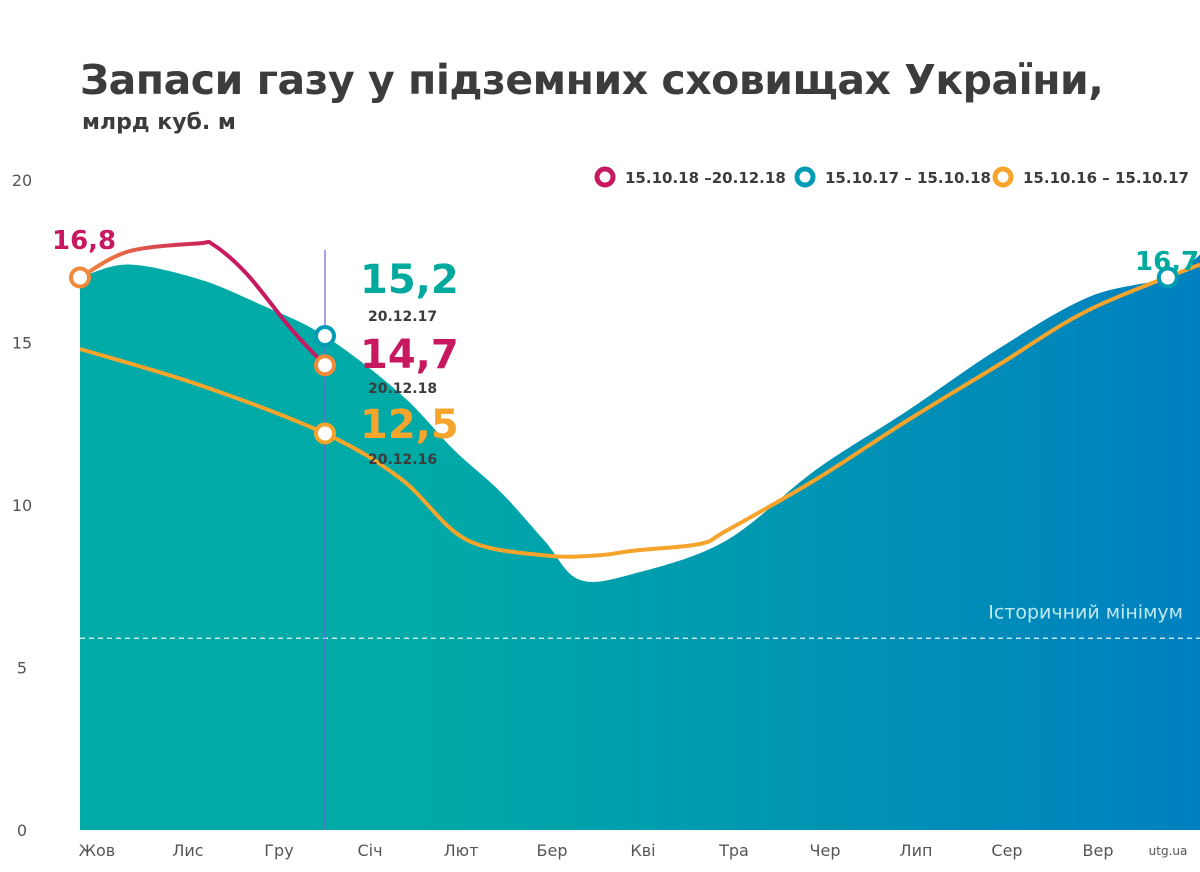  What do you see at coordinates (80, 277) in the screenshot?
I see `marker-2018-start` at bounding box center [80, 277].